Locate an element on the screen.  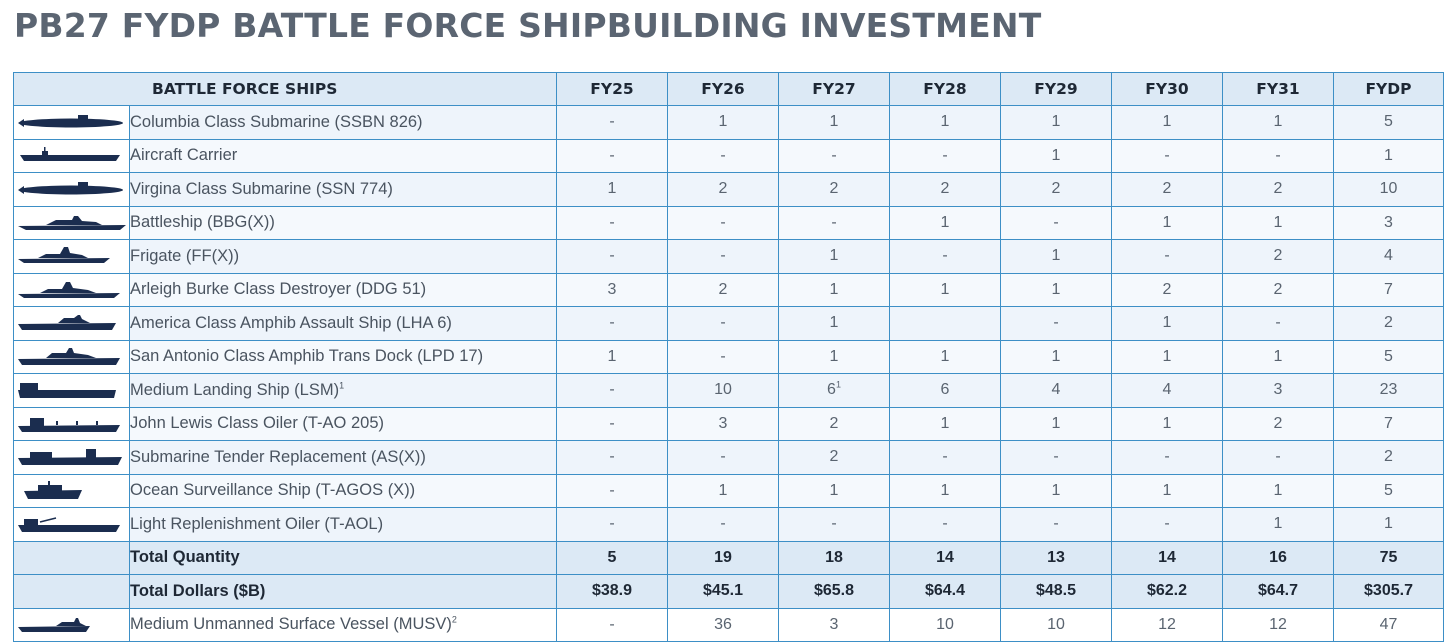
value-cell: 23 is located at coordinates (1388, 390).